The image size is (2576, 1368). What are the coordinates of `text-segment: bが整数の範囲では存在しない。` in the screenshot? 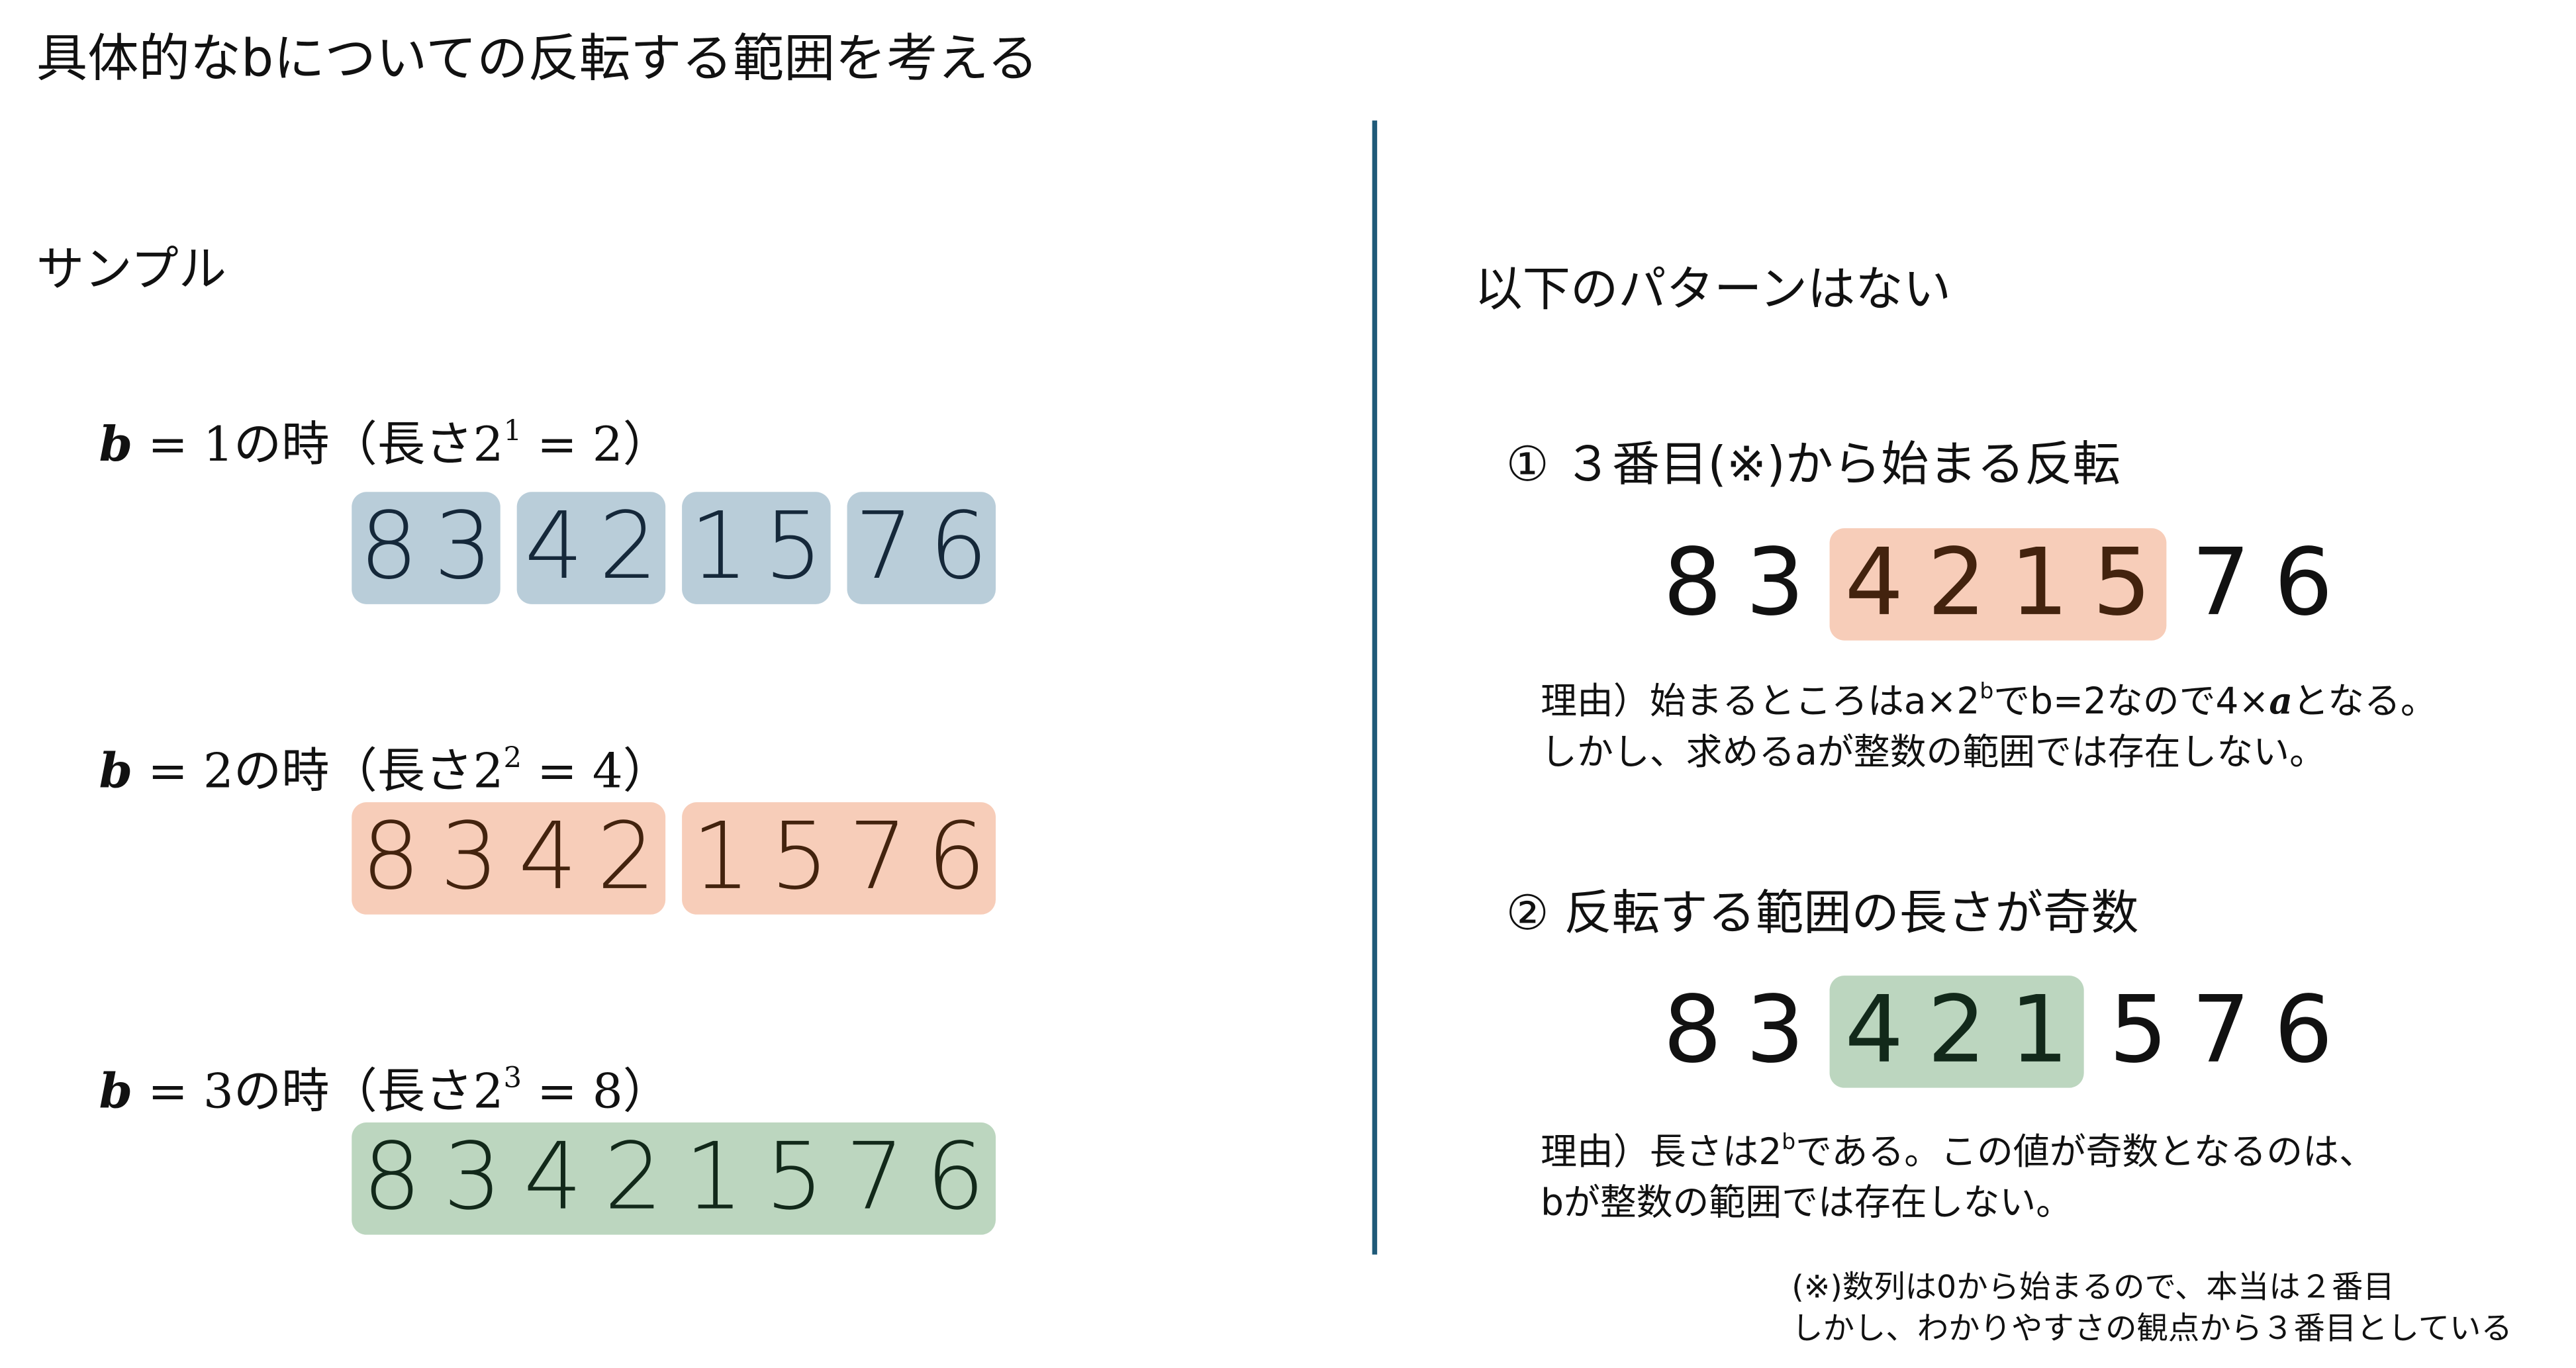 It's located at (1807, 1205).